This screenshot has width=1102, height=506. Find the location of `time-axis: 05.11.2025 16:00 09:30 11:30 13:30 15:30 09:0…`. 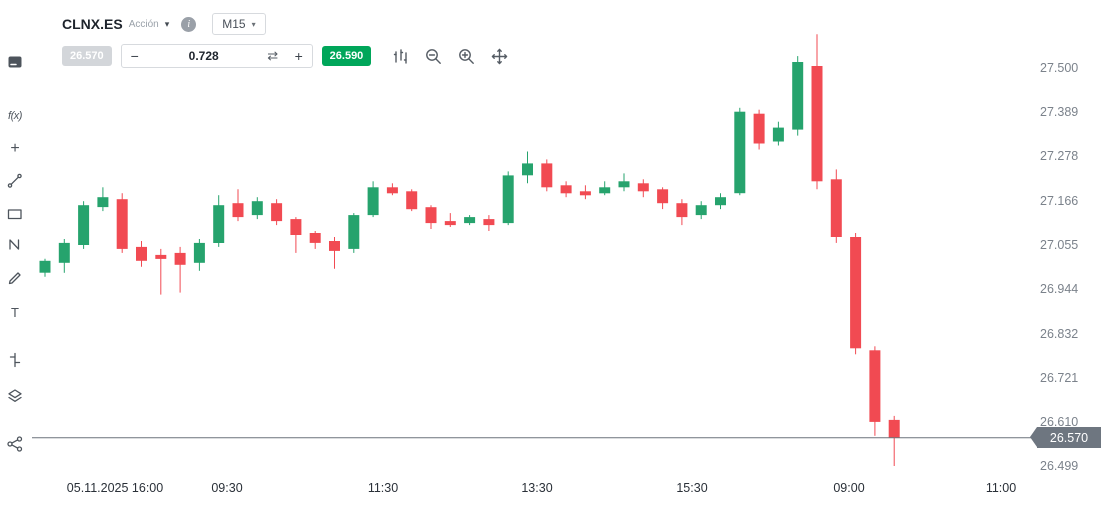

time-axis: 05.11.2025 16:00 09:30 11:30 13:30 15:30 09:0… is located at coordinates (551, 490).